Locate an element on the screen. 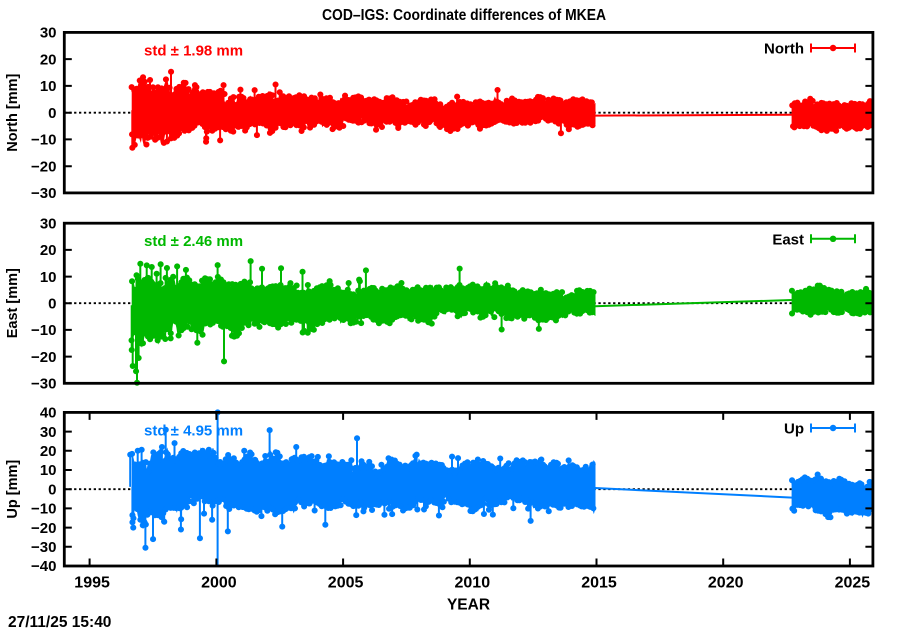  svg-text: 1995 is located at coordinates (92, 583).